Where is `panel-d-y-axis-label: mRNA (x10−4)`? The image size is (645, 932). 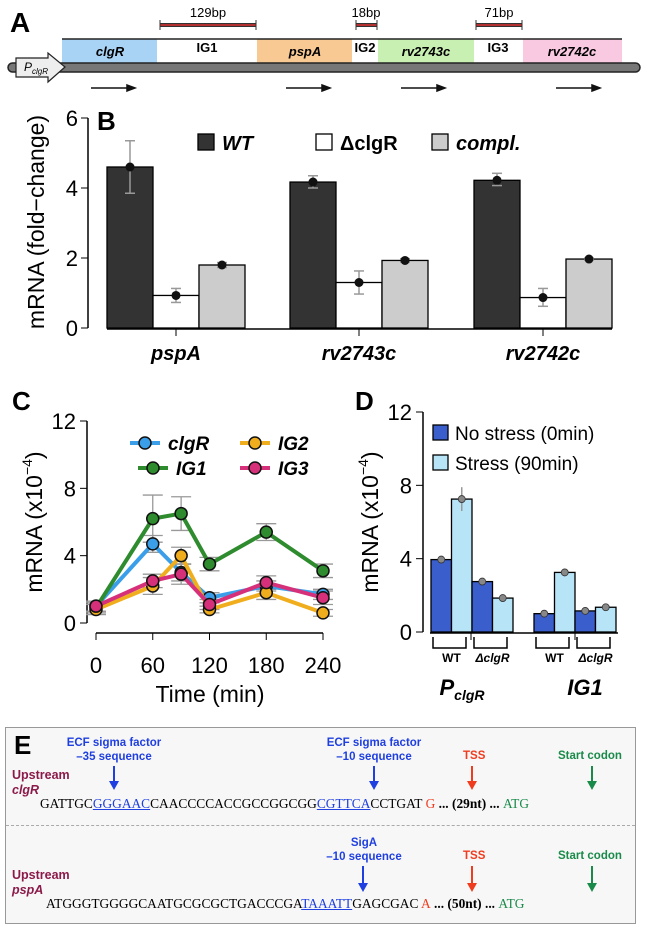
panel-d-y-axis-label: mRNA (x10−4) is located at coordinates (369, 521).